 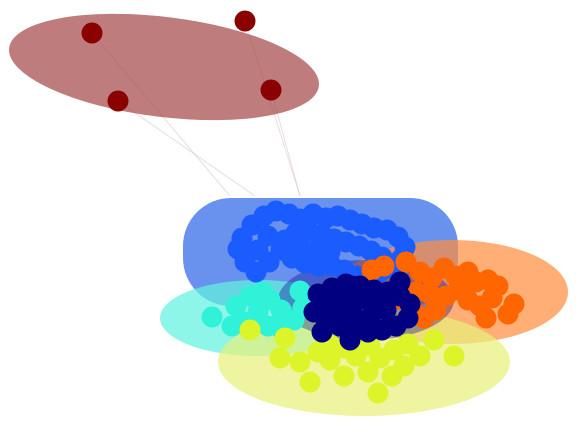 I want to click on hull-dark-red, so click(x=164, y=67).